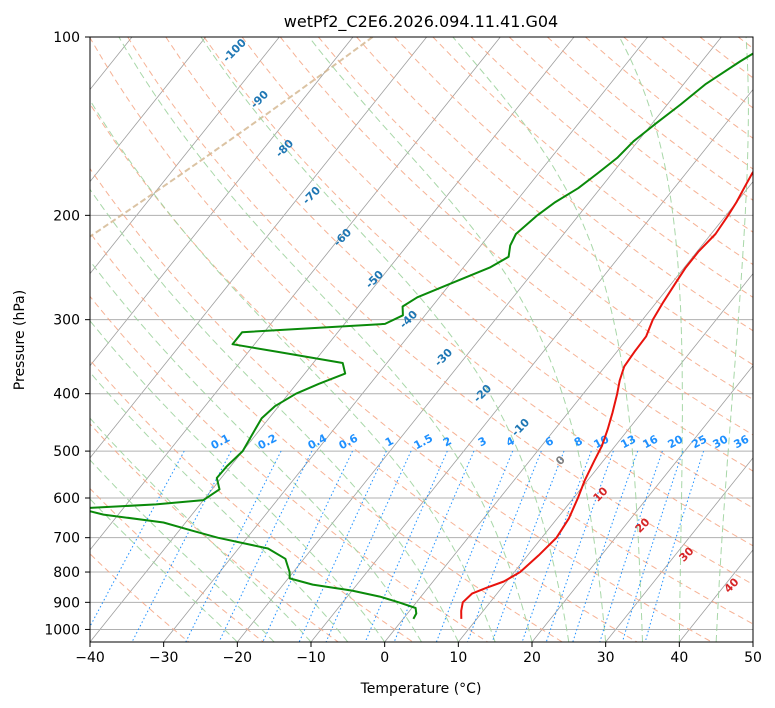  What do you see at coordinates (742, 441) in the screenshot?
I see `mixing-ratio-label: 36` at bounding box center [742, 441].